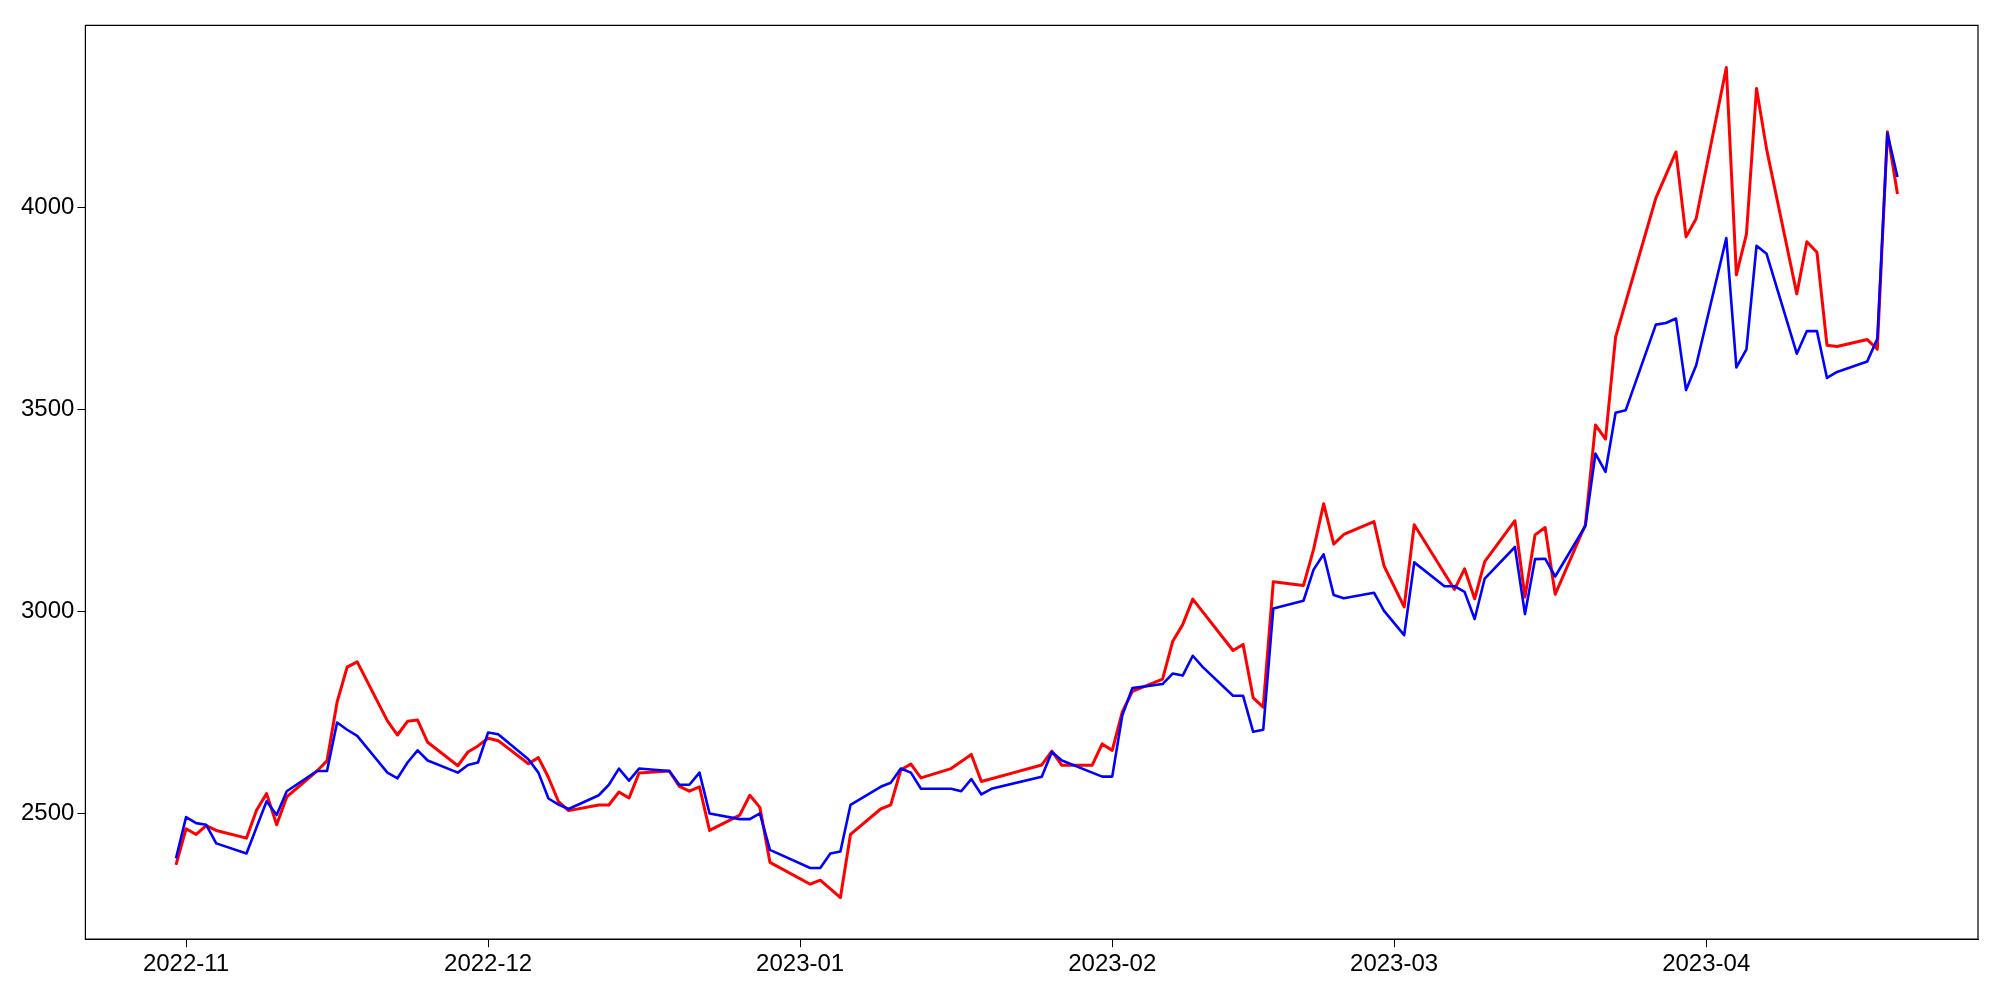 The image size is (2000, 1000). Describe the element at coordinates (488, 963) in the screenshot. I see `x-tick-label: 2022-12` at that location.